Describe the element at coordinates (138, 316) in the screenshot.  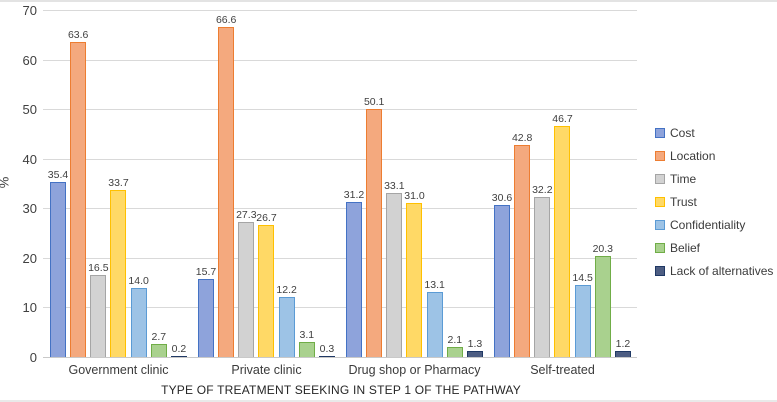
I see `bar-confidentiality: 14.0` at that location.